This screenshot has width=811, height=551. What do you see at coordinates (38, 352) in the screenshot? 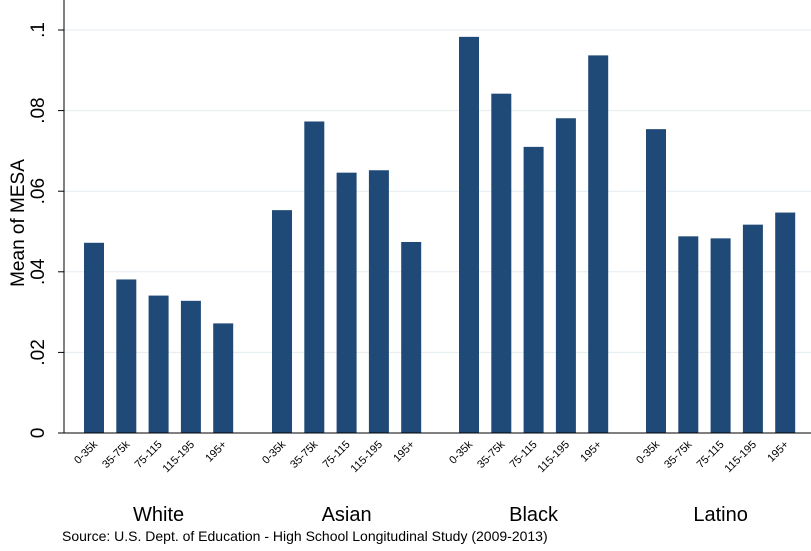
I see `y-tick-label: .02` at bounding box center [38, 352].